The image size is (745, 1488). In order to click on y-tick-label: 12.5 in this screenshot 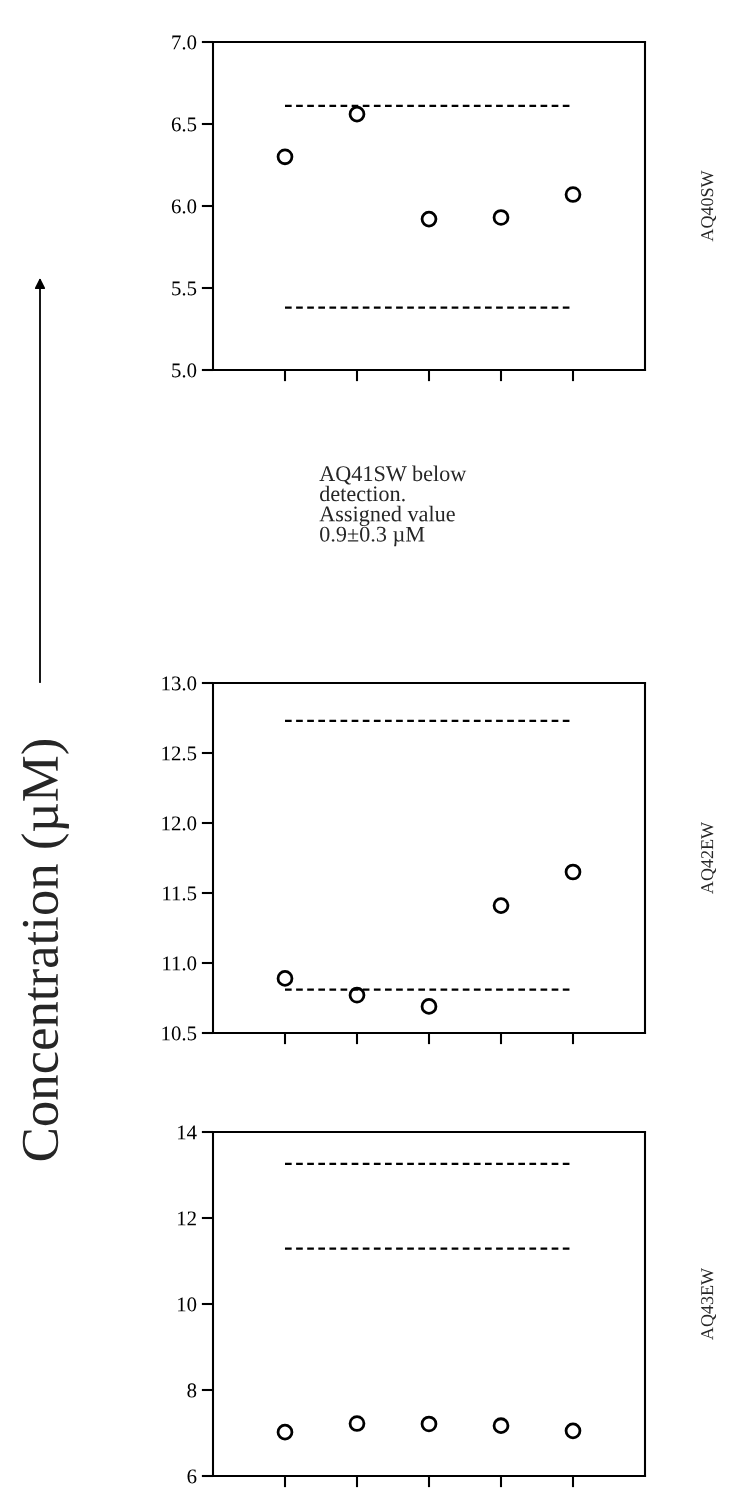, I will do `click(179, 753)`.